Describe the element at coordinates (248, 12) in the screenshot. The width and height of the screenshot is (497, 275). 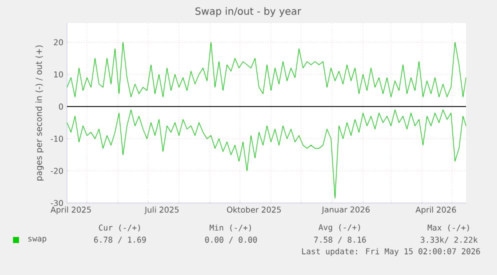
I see `chart-title: Swap in/out - by year` at that location.